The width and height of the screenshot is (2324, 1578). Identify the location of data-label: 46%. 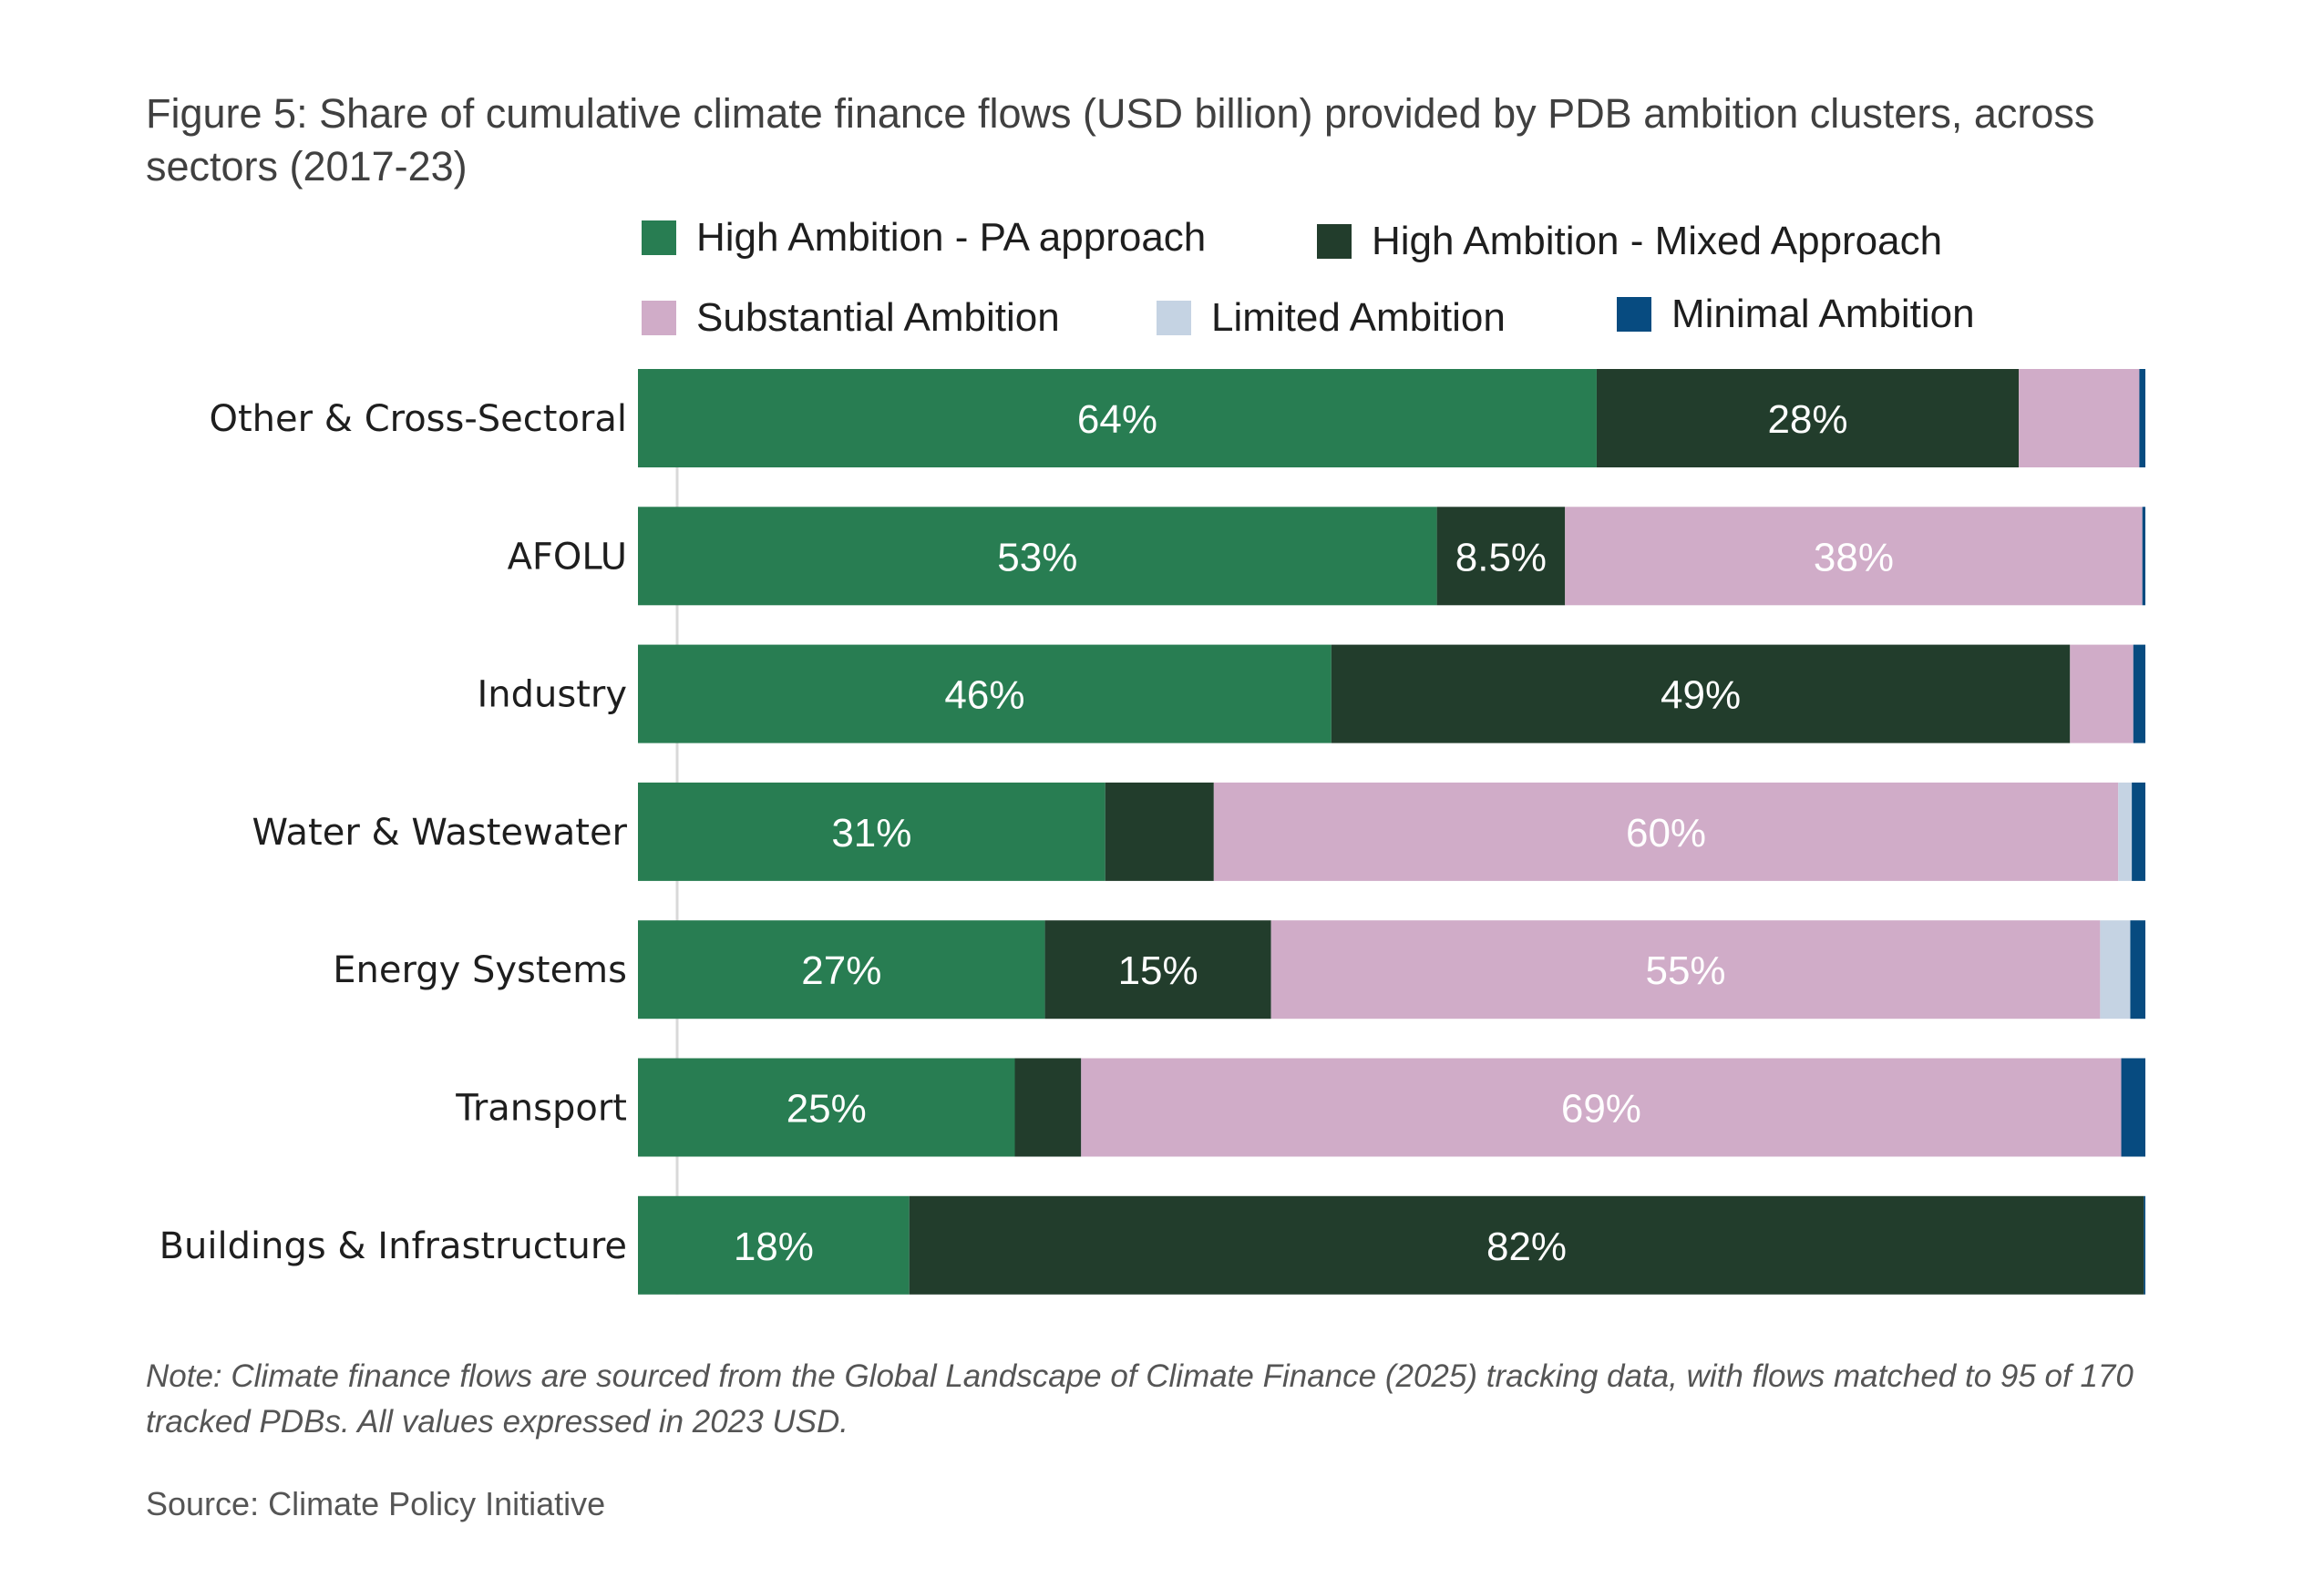
(984, 695).